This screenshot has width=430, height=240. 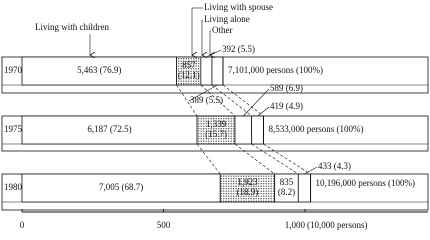 What do you see at coordinates (337, 225) in the screenshot?
I see `x-axis-label: (10,000 persons)` at bounding box center [337, 225].